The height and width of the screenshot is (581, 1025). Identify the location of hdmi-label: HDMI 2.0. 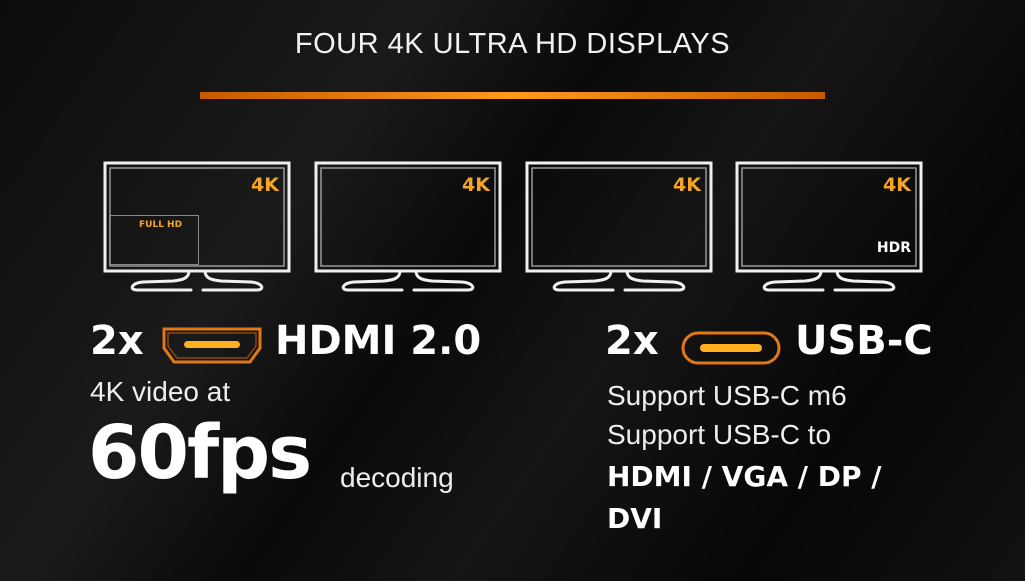
(378, 341).